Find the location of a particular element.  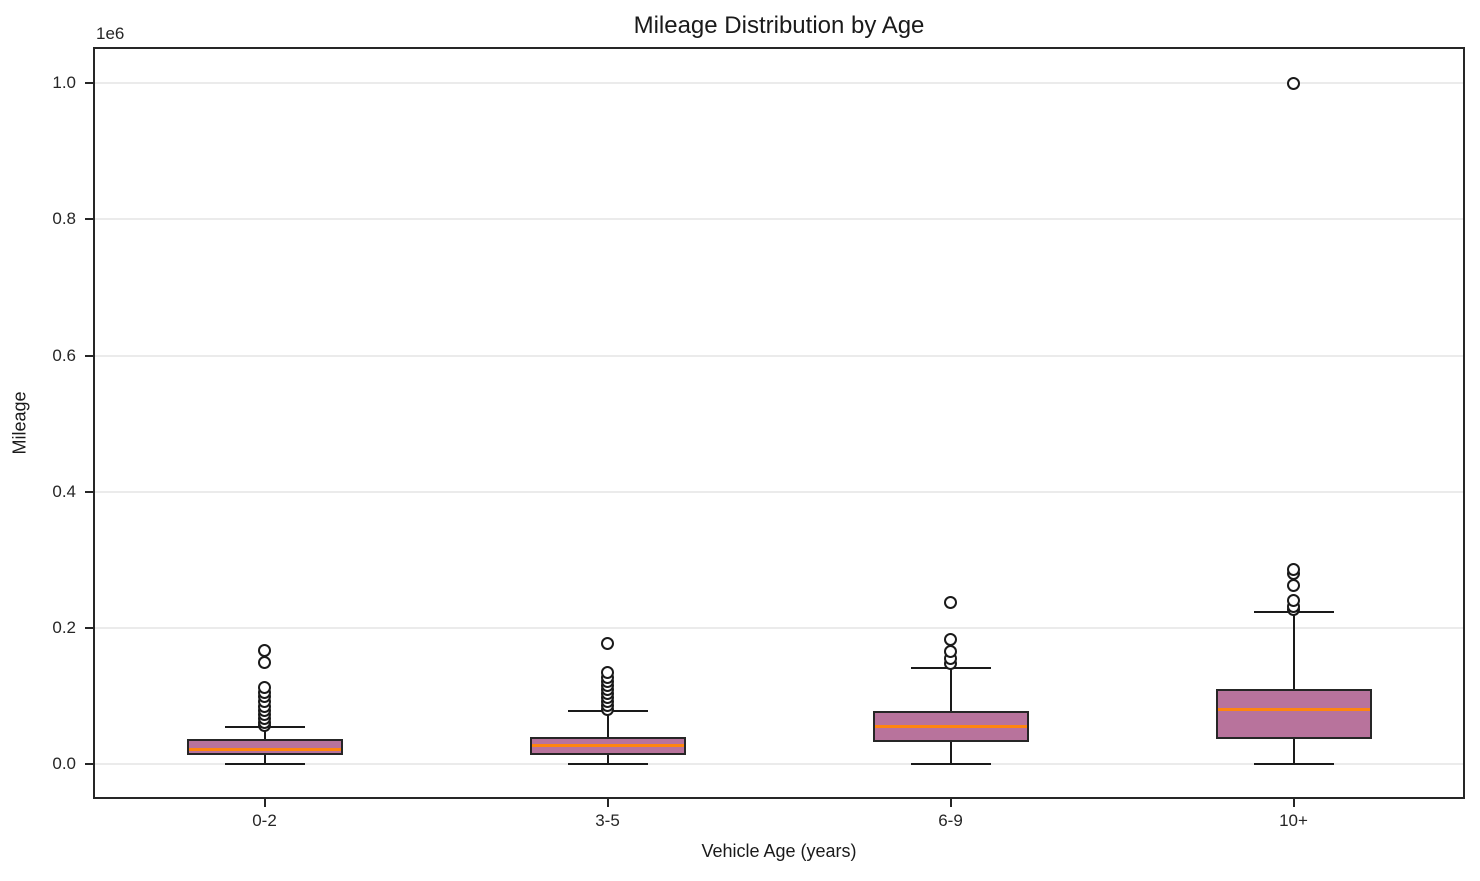

chart-title: Mileage Distribution by Age is located at coordinates (779, 25).